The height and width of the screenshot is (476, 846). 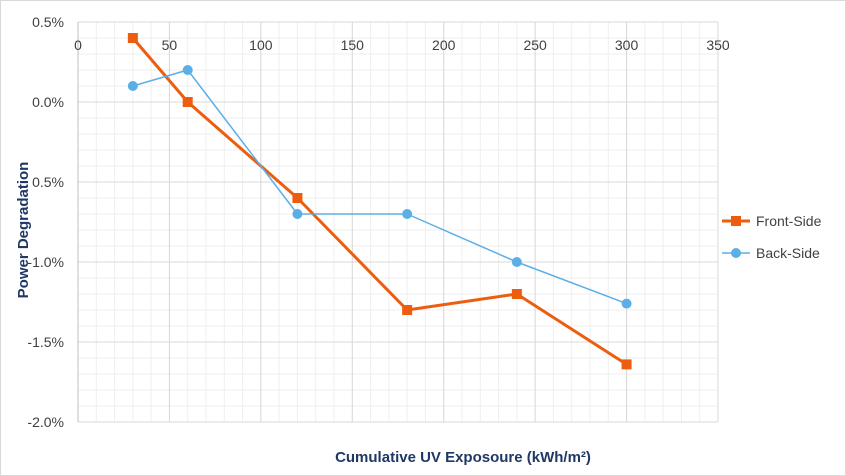 I want to click on x-axis-ticks: 0 50 100 150 200 250 300 350, so click(x=402, y=45).